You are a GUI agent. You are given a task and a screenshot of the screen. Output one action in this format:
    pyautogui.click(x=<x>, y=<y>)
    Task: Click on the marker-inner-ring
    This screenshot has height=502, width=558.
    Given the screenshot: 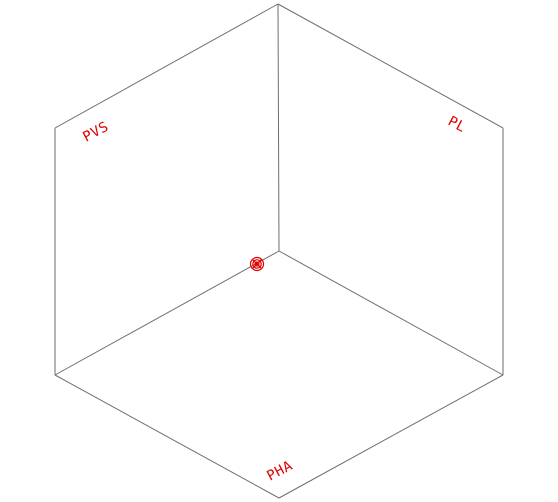 What is the action you would take?
    pyautogui.click(x=257, y=264)
    